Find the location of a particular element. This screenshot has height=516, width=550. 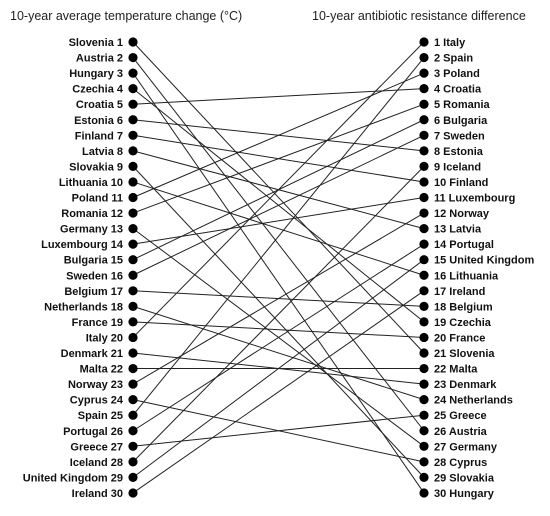

left-label-estonia: Estonia 6 is located at coordinates (98, 121).